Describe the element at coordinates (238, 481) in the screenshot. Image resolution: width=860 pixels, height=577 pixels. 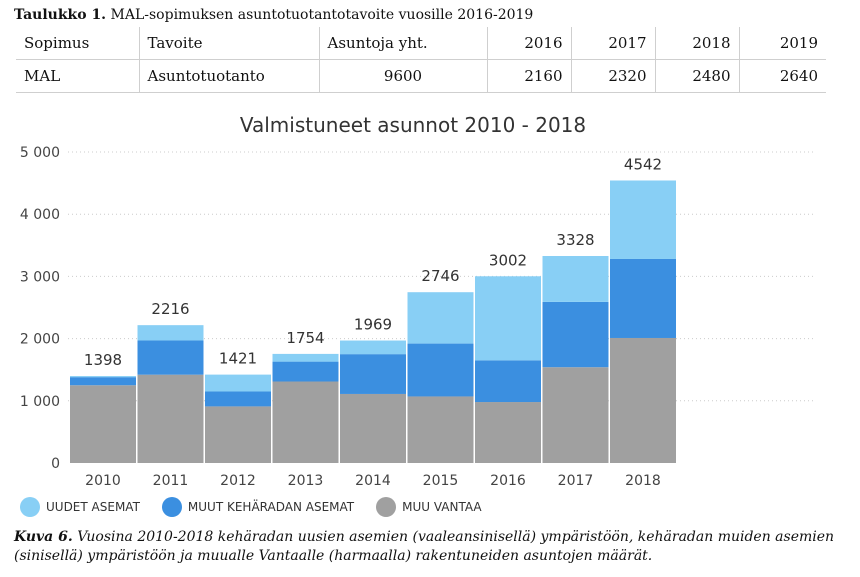
I see `x-tick-label: 2012` at that location.